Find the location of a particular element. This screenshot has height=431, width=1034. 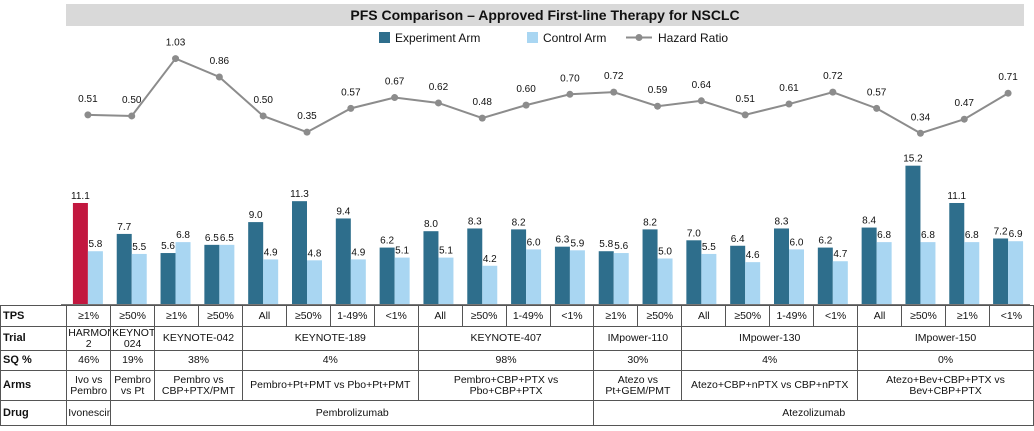

experiment-value-label: 15.2 is located at coordinates (913, 159).